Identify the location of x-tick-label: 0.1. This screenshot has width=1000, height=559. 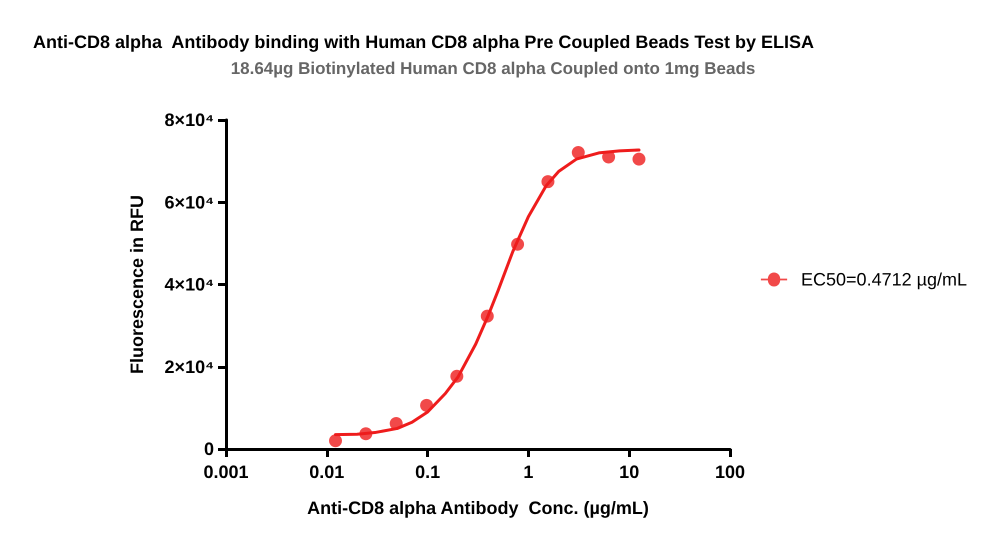
(427, 472).